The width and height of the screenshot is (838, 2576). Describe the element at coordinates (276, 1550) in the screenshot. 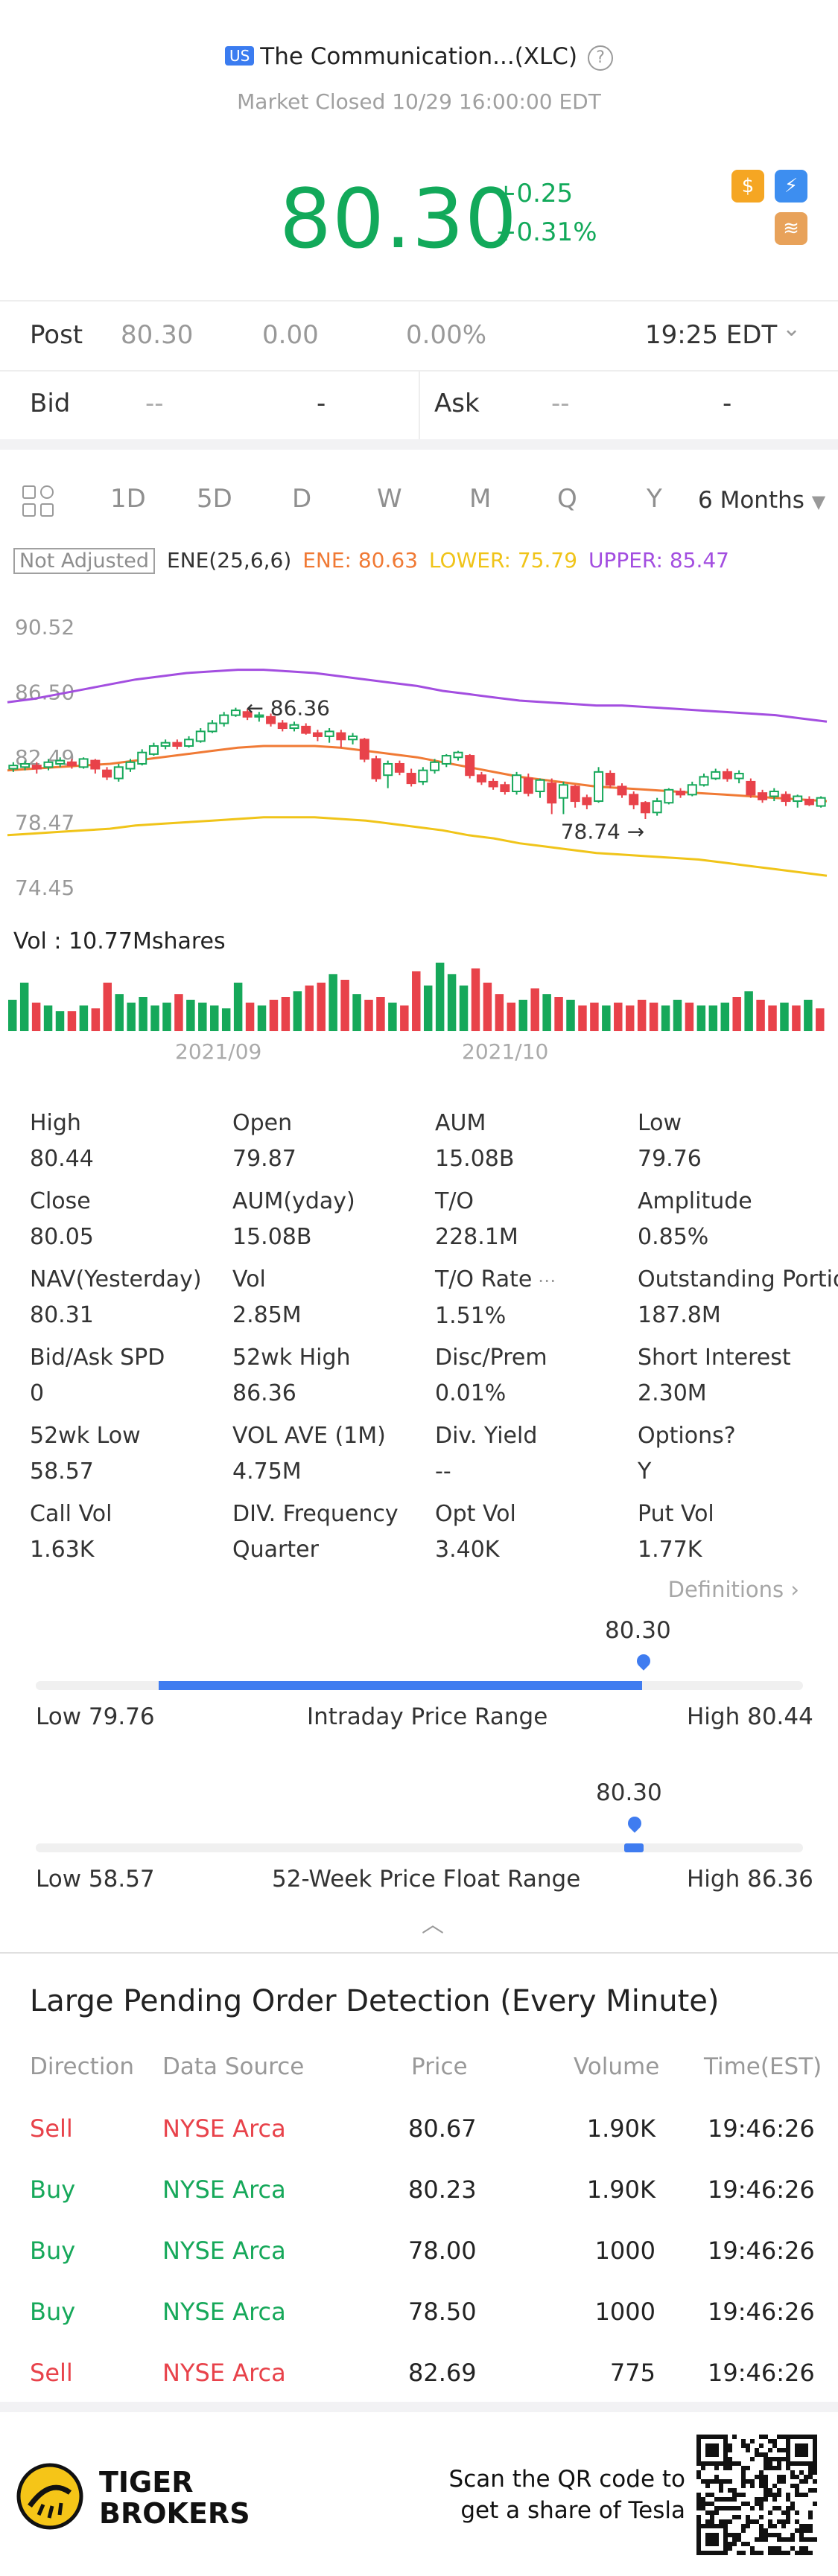

I see `stat-value: Quarter` at that location.